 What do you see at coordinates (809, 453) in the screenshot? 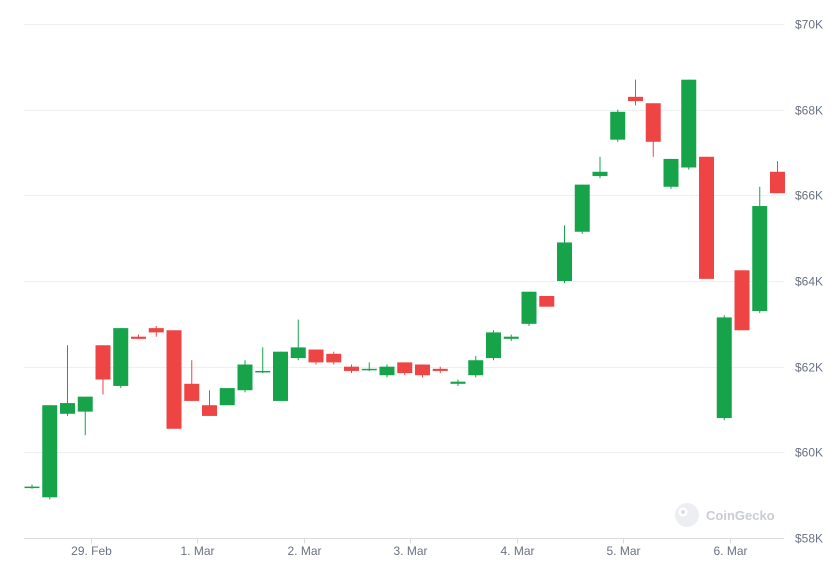
I see `y-tick-label: $60K` at bounding box center [809, 453].